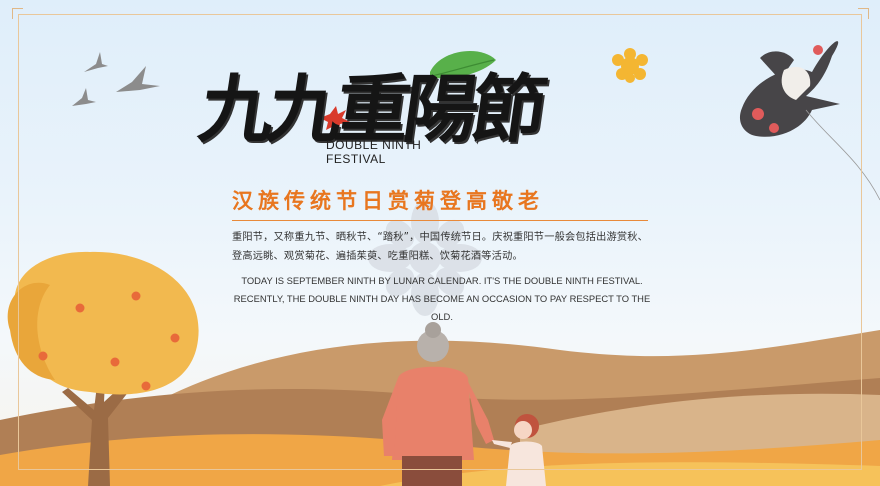 The height and width of the screenshot is (486, 880). What do you see at coordinates (463, 64) in the screenshot?
I see `leaf-icon` at bounding box center [463, 64].